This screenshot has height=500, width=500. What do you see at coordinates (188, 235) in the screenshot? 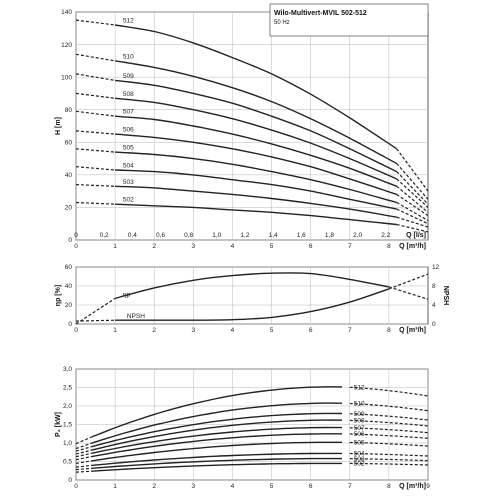
I see `head-x-tick-ls: 0,8` at bounding box center [188, 235].